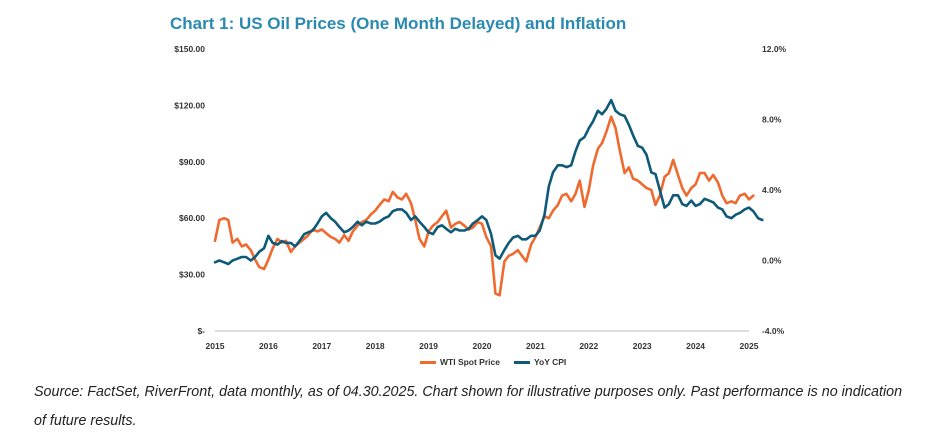 This screenshot has width=929, height=443. Describe the element at coordinates (550, 362) in the screenshot. I see `legend-label-cpi: YoY CPI` at that location.